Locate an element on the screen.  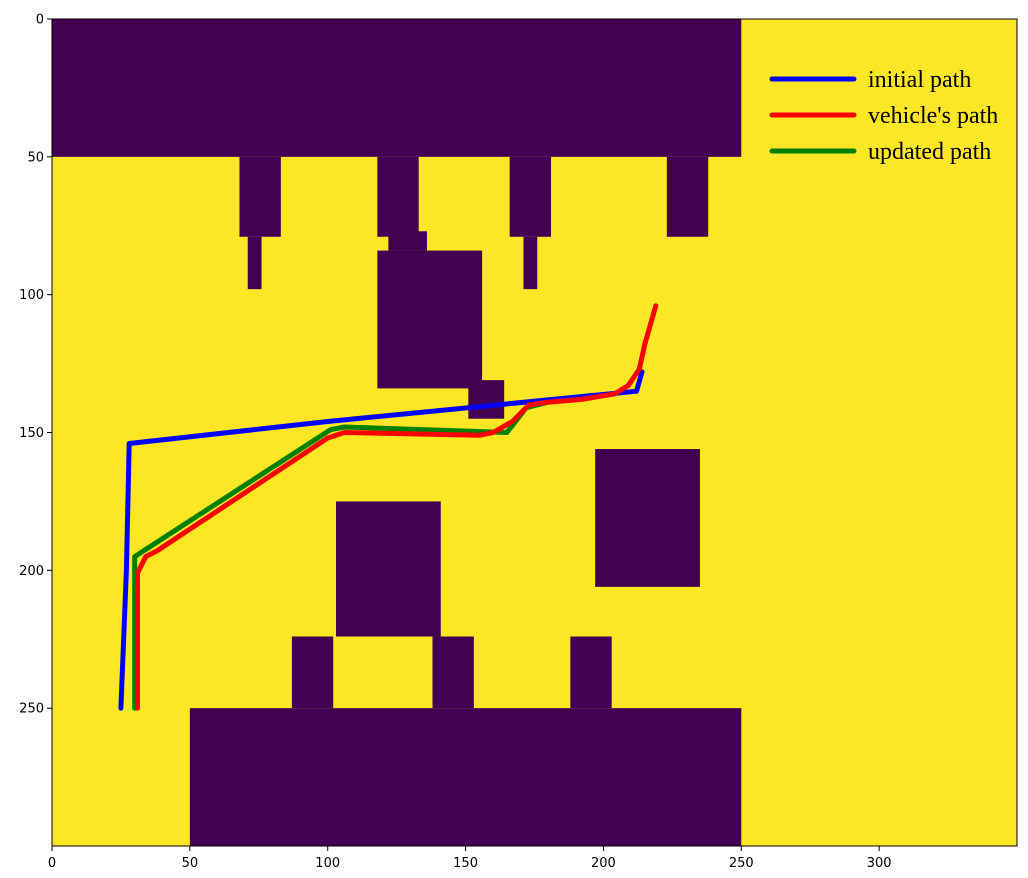
x-tick-label-3: 150 is located at coordinates (465, 863).